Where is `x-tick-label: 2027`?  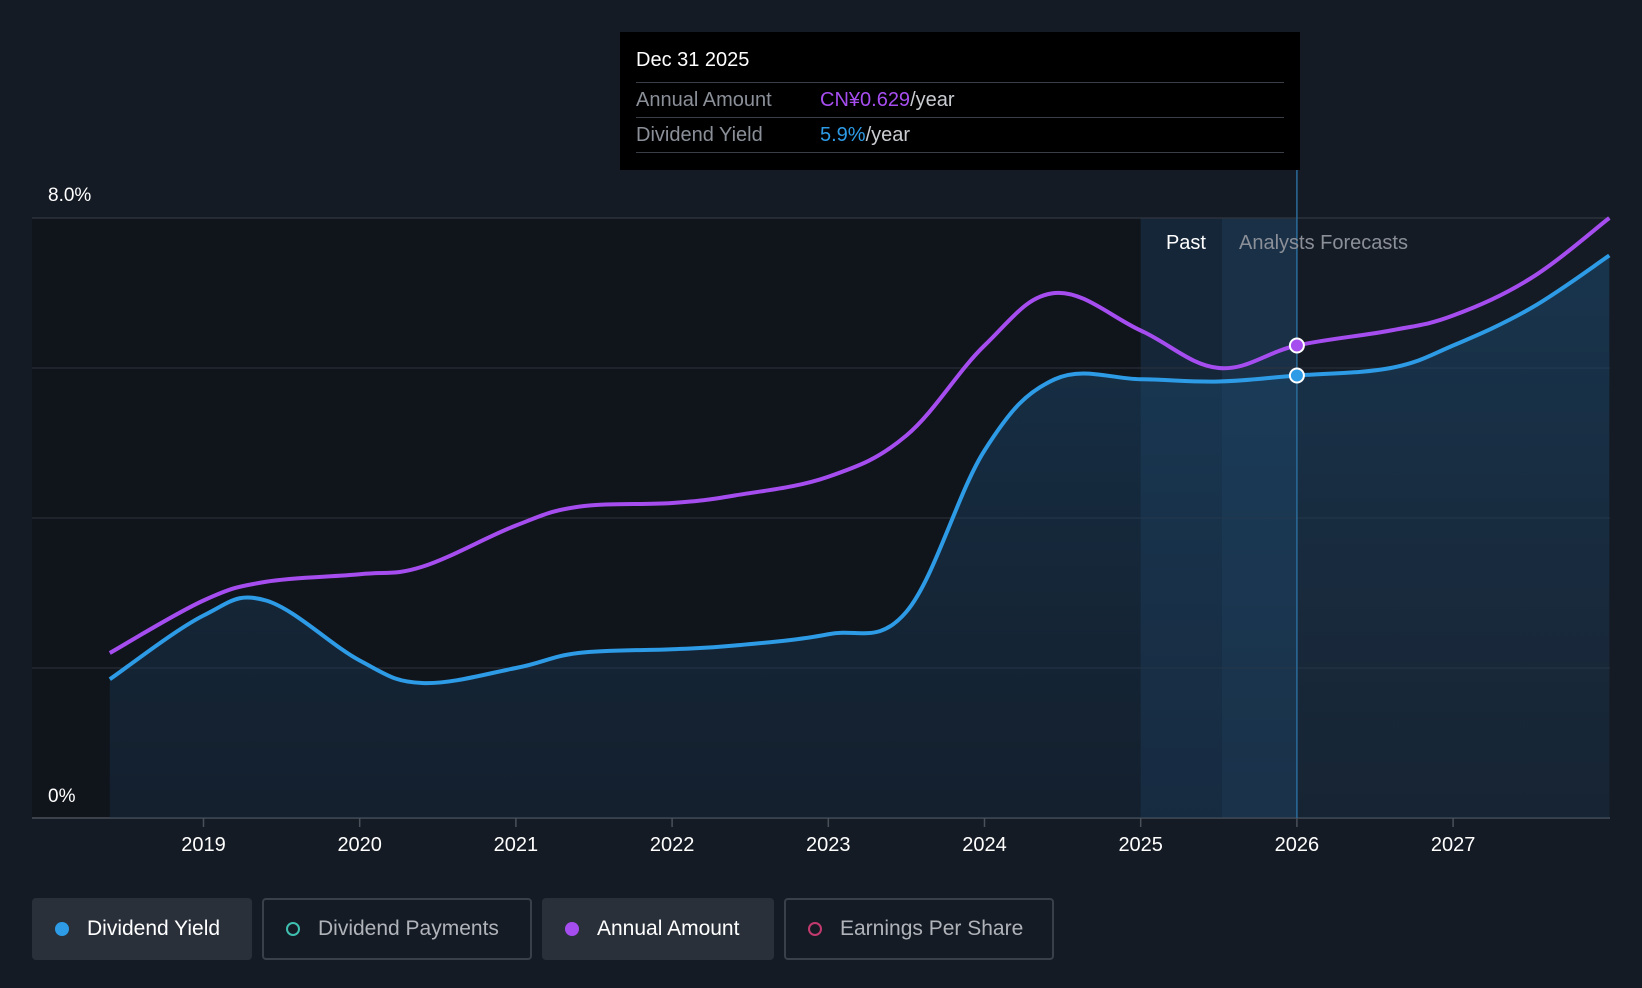 x-tick-label: 2027 is located at coordinates (1453, 845).